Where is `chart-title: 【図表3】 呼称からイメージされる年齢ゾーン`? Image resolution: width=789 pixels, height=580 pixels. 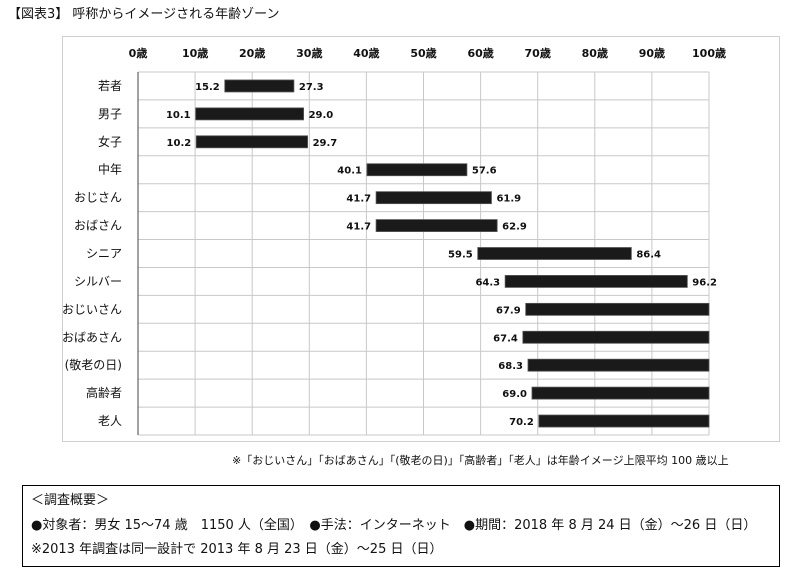
chart-title: 【図表3】 呼称からイメージされる年齢ゾーン is located at coordinates (144, 14).